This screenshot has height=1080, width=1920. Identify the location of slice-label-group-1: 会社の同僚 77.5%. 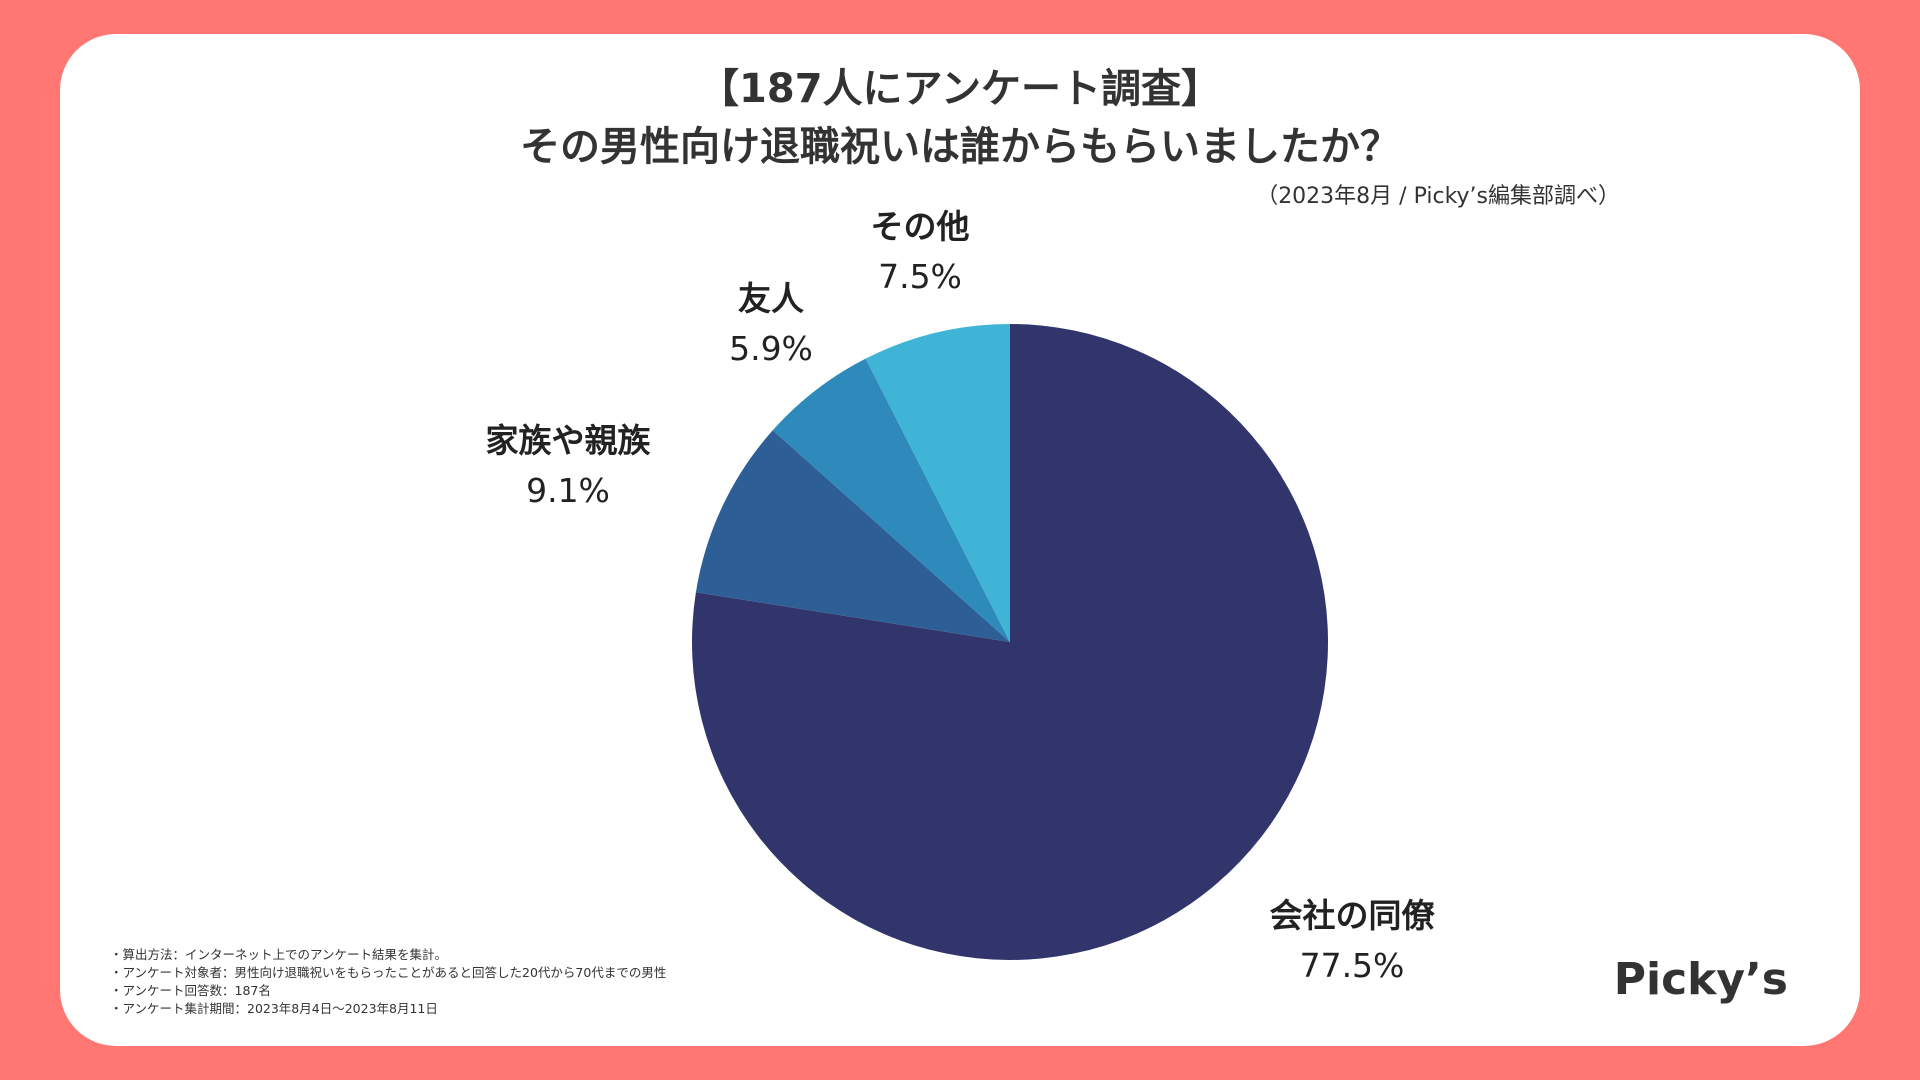
(1353, 940).